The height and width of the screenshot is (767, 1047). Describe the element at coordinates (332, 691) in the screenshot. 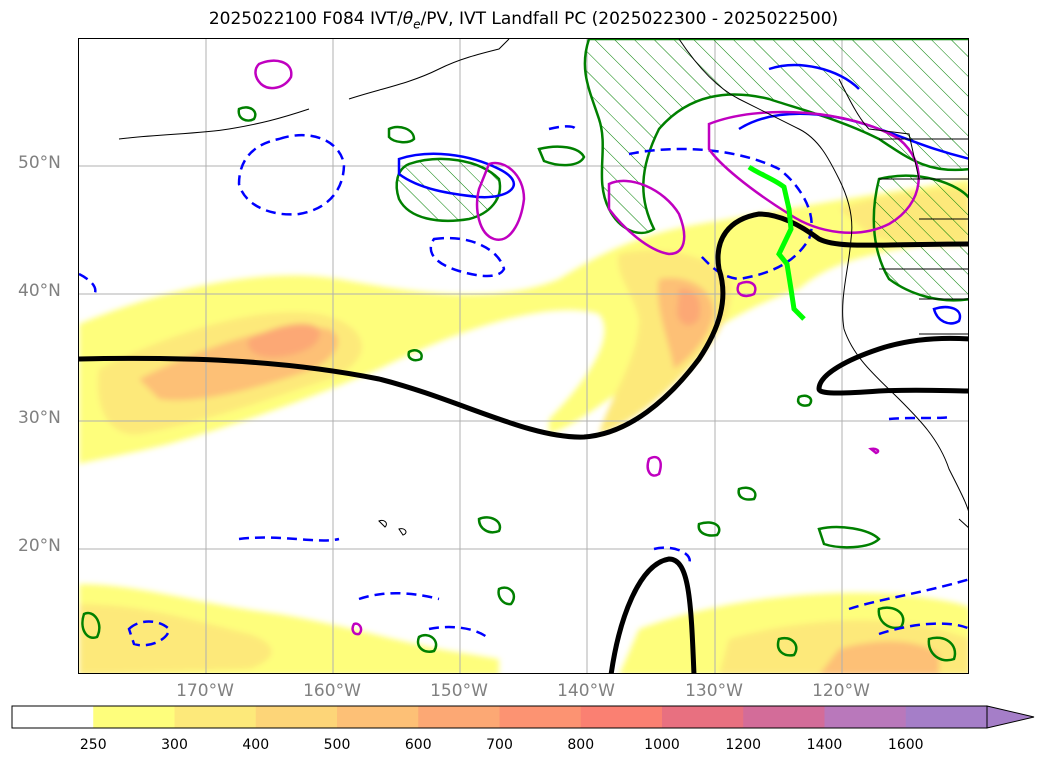

I see `lon-label-160w: 160°W` at that location.